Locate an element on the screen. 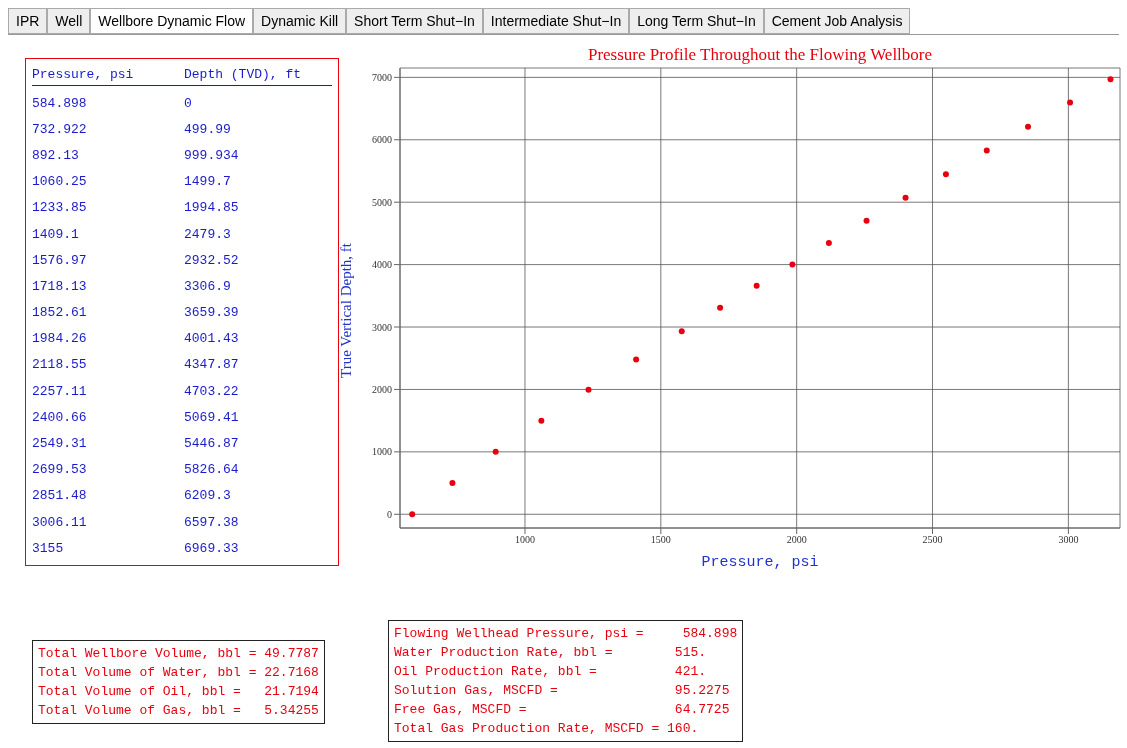  text: Wellbore Dynamic Flow is located at coordinates (172, 21).